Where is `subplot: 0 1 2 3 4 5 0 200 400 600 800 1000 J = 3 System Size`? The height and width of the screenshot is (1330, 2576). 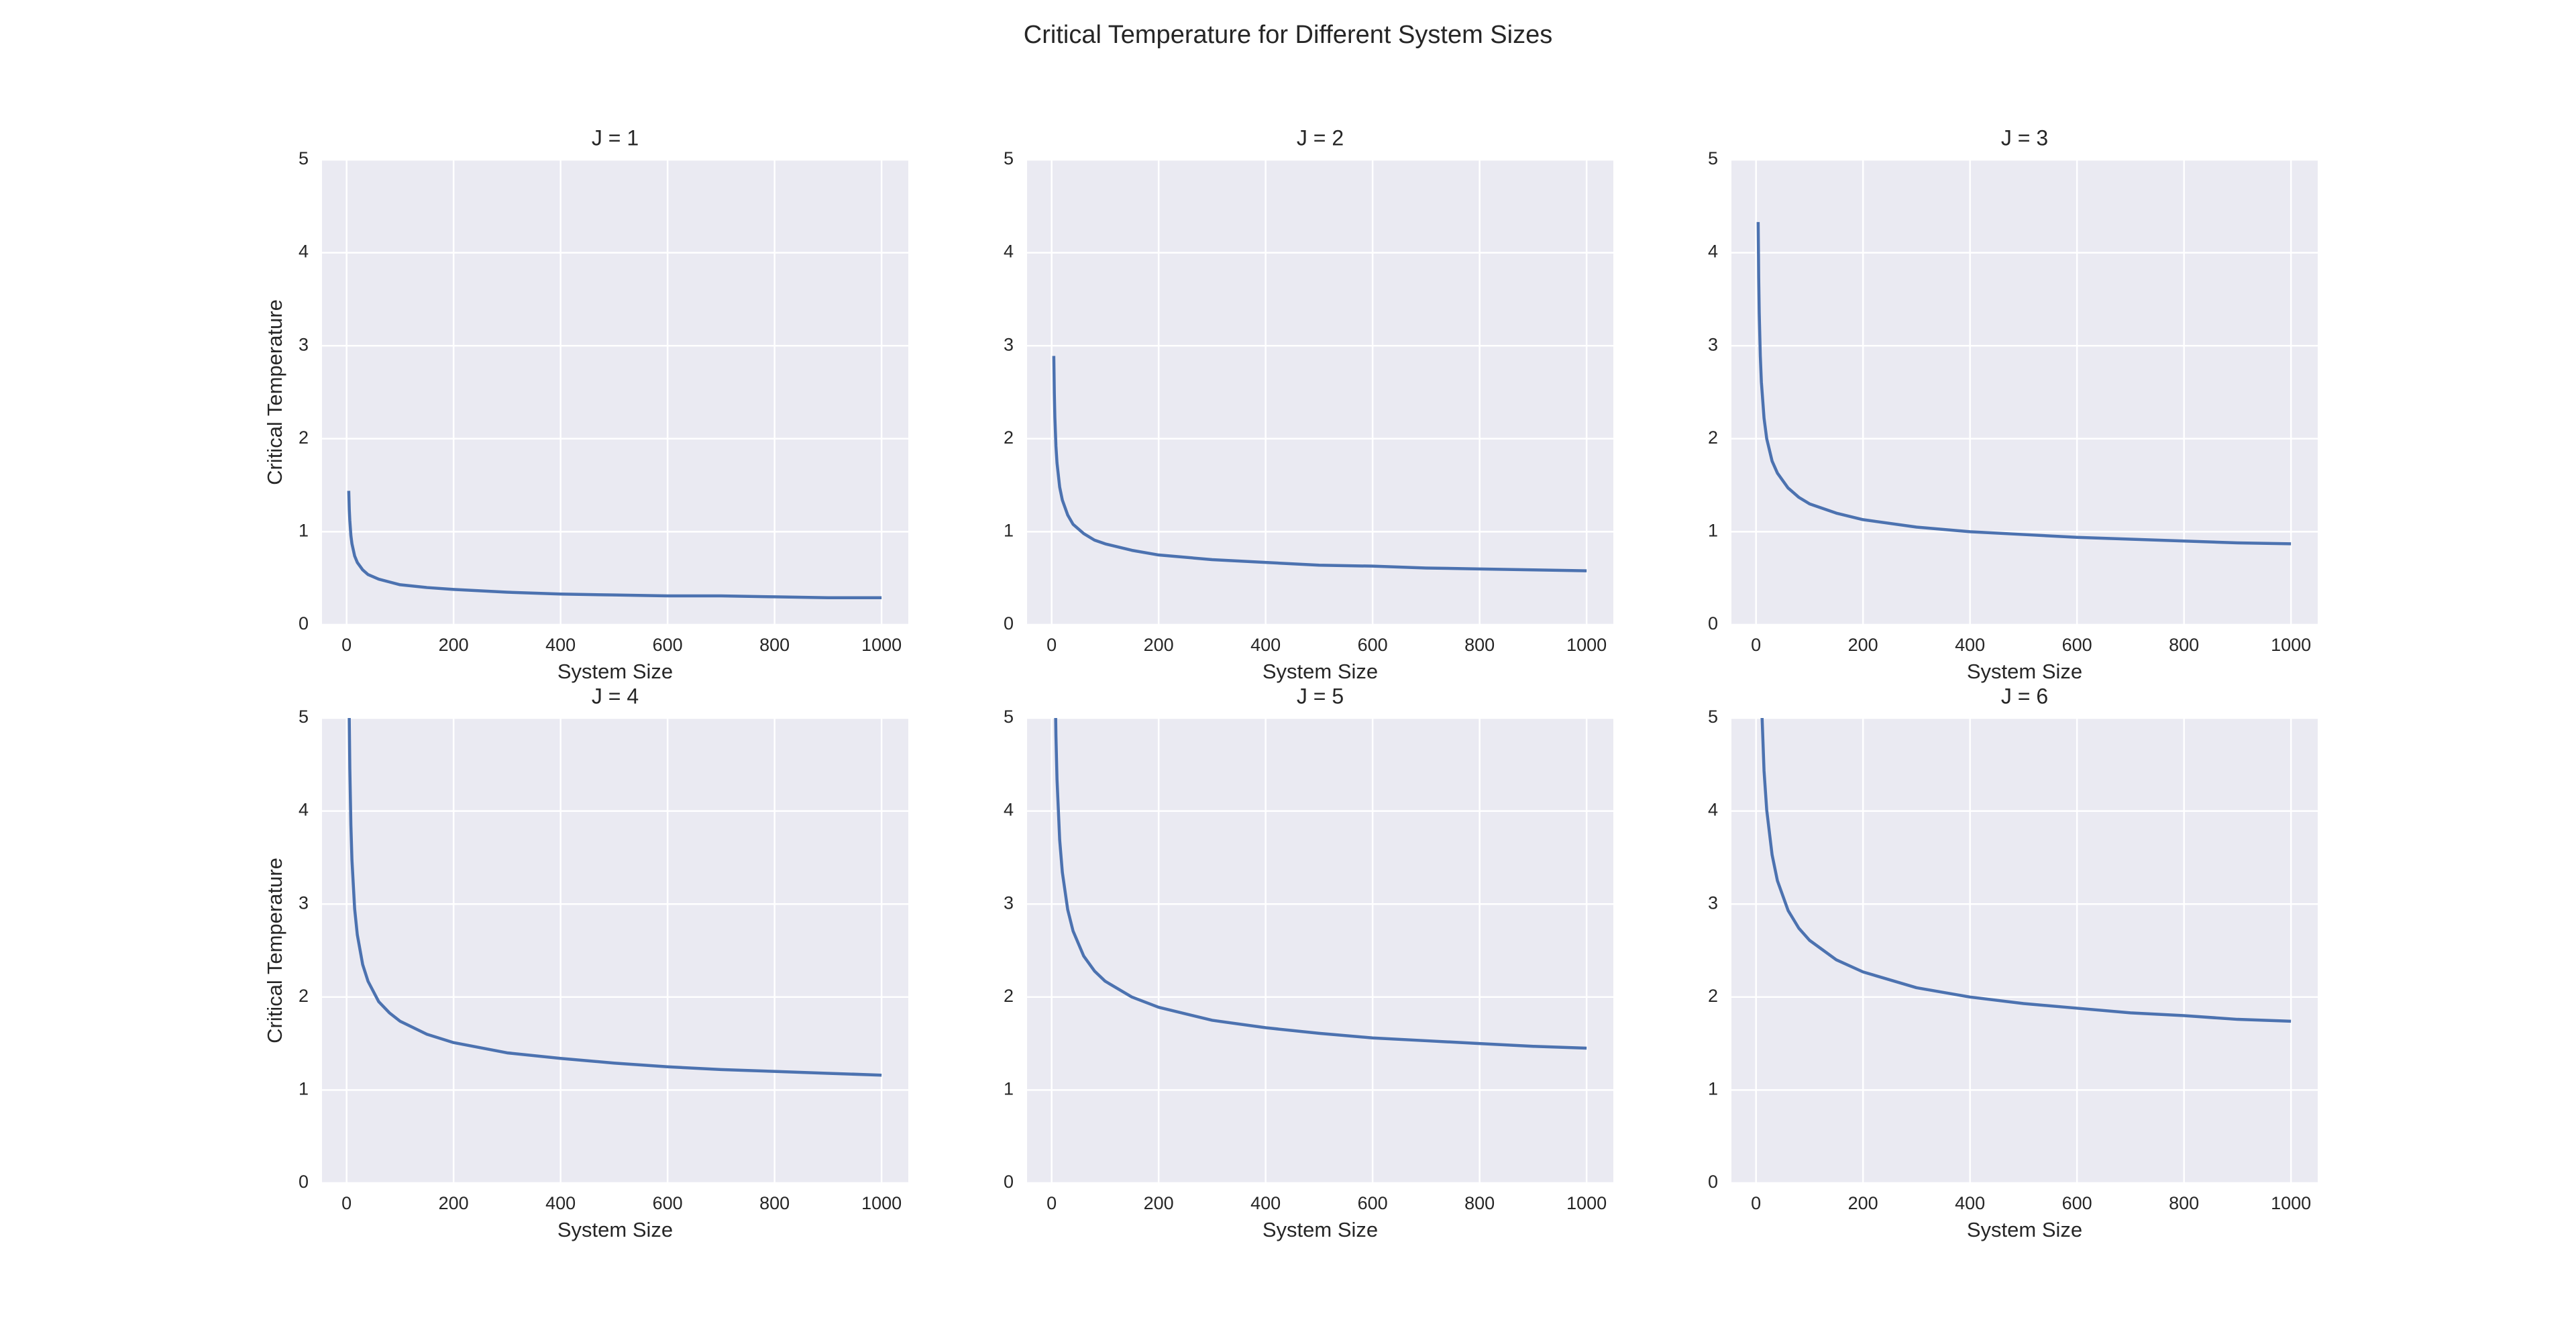 subplot: 0 1 2 3 4 5 0 200 400 600 800 1000 J = 3 System Size is located at coordinates (2013, 404).